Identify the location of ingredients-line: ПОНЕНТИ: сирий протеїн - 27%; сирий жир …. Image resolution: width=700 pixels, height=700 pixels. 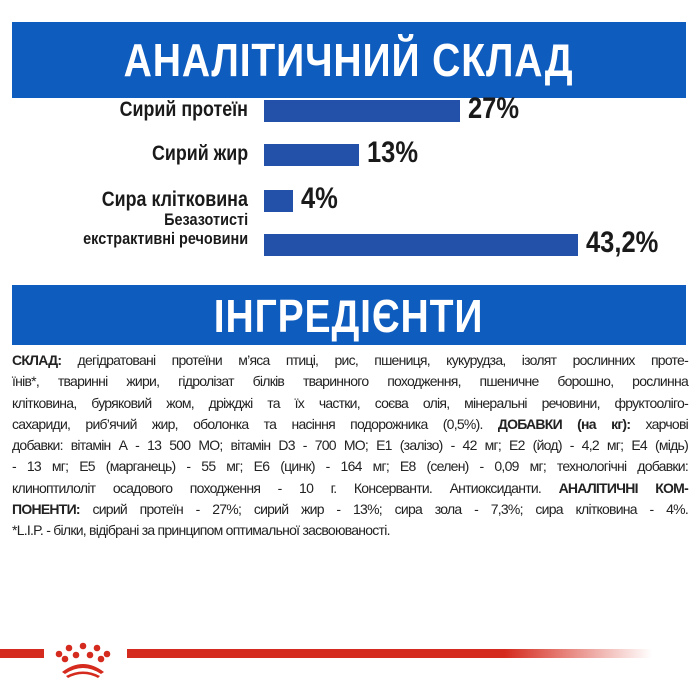
(350, 509).